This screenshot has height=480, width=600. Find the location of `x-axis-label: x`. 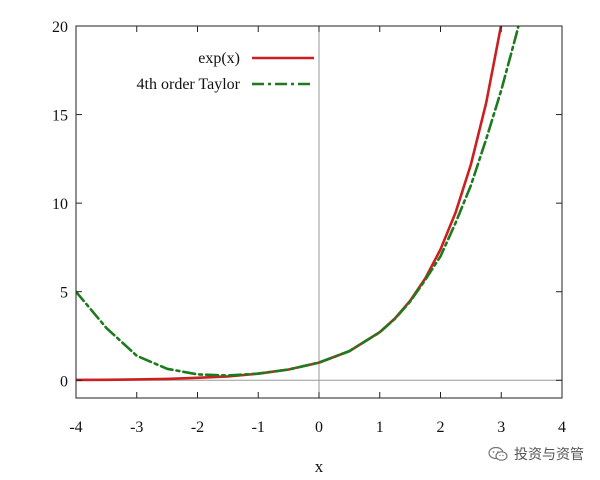

x-axis-label: x is located at coordinates (319, 466).